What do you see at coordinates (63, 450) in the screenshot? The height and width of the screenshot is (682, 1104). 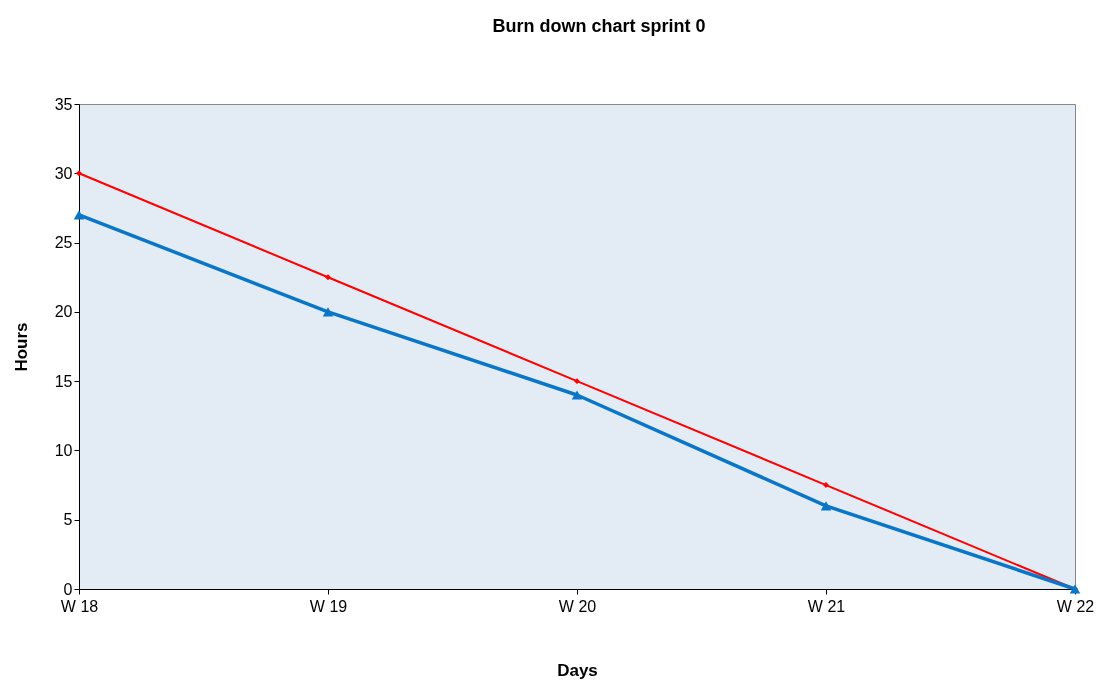 I see `y-tick-label: 10` at bounding box center [63, 450].